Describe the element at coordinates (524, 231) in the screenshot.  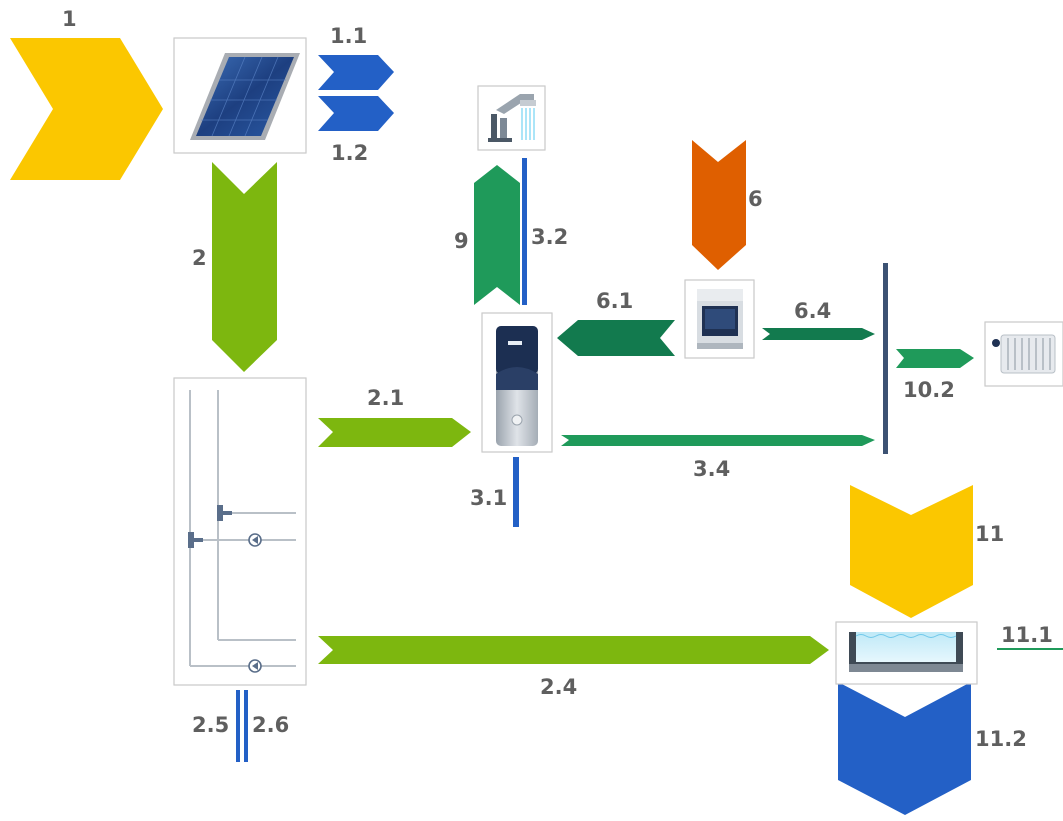
I see `flow-3-2-line` at that location.